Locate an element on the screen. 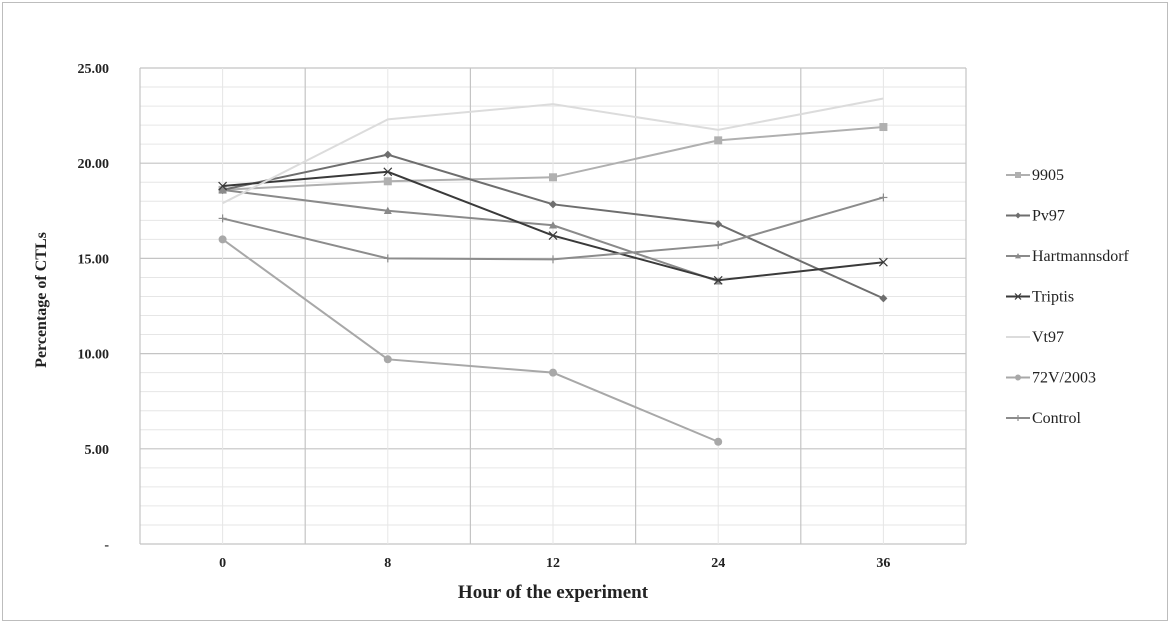 The width and height of the screenshot is (1170, 623). y-axis-ticks: - 5.00 10.00 15.00 20.00 25.00 is located at coordinates (94, 307).